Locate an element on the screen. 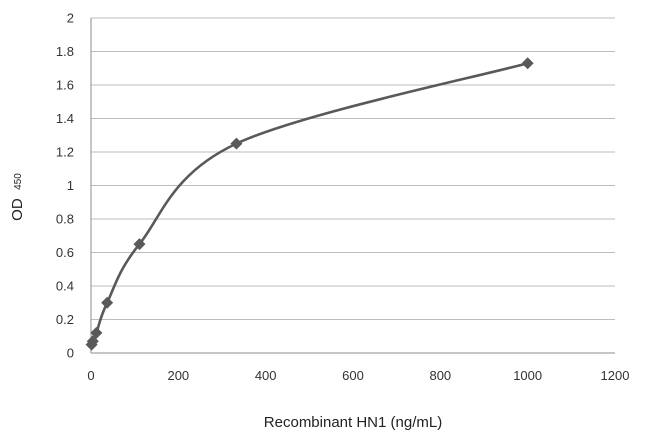 This screenshot has height=443, width=650. x-tick-label: 1000 is located at coordinates (527, 375).